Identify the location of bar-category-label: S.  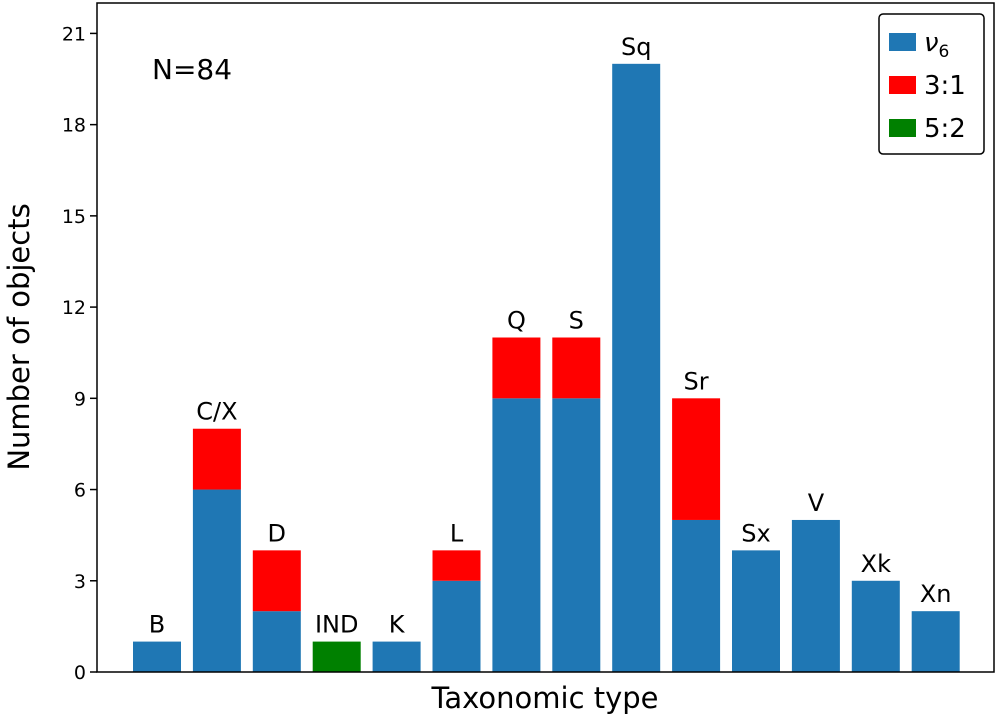
(576, 321).